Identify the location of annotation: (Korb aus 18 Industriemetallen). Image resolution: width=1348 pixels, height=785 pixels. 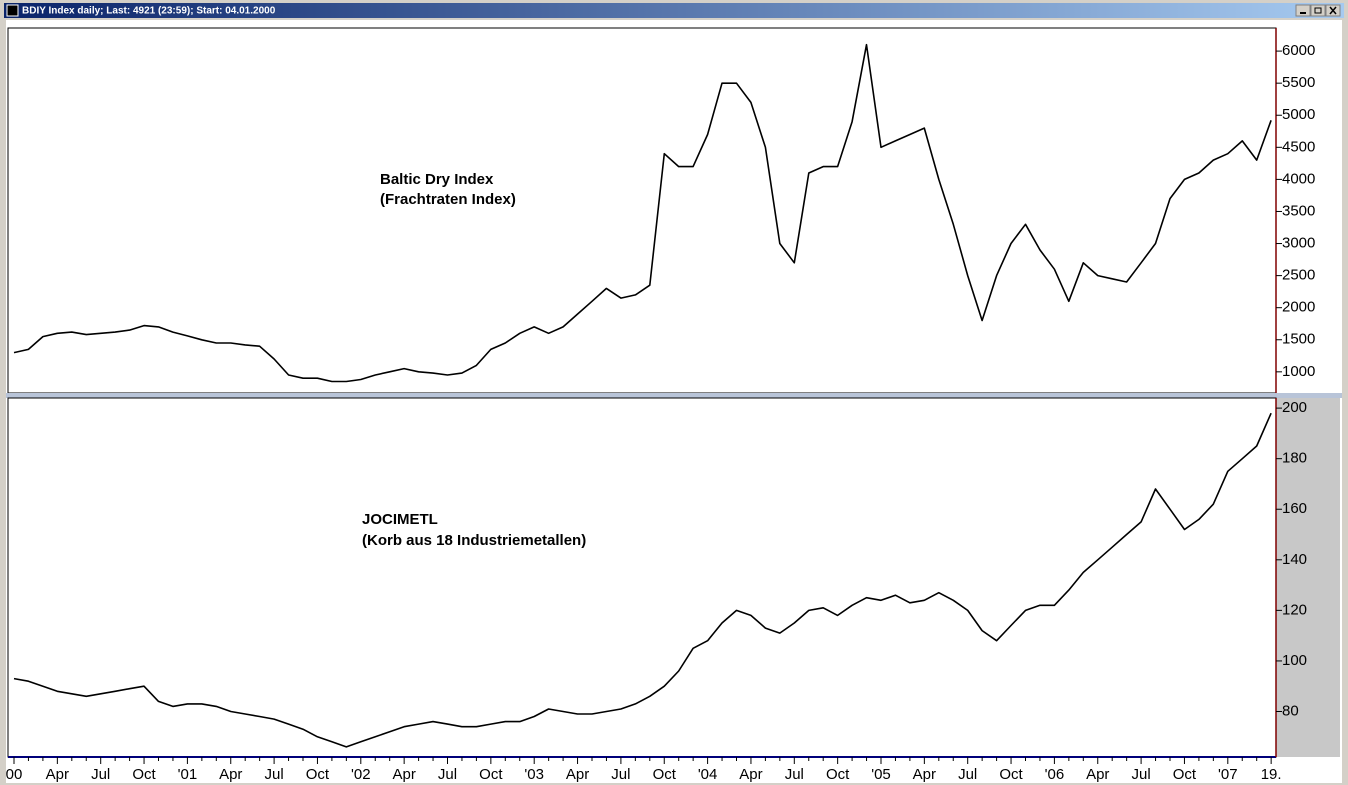
(474, 540).